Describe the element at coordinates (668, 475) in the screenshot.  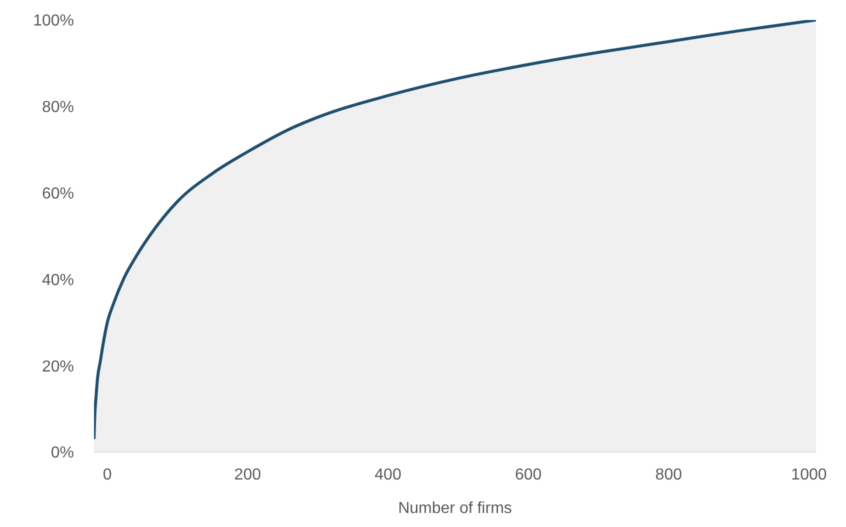
I see `x-tick-label: 800` at that location.